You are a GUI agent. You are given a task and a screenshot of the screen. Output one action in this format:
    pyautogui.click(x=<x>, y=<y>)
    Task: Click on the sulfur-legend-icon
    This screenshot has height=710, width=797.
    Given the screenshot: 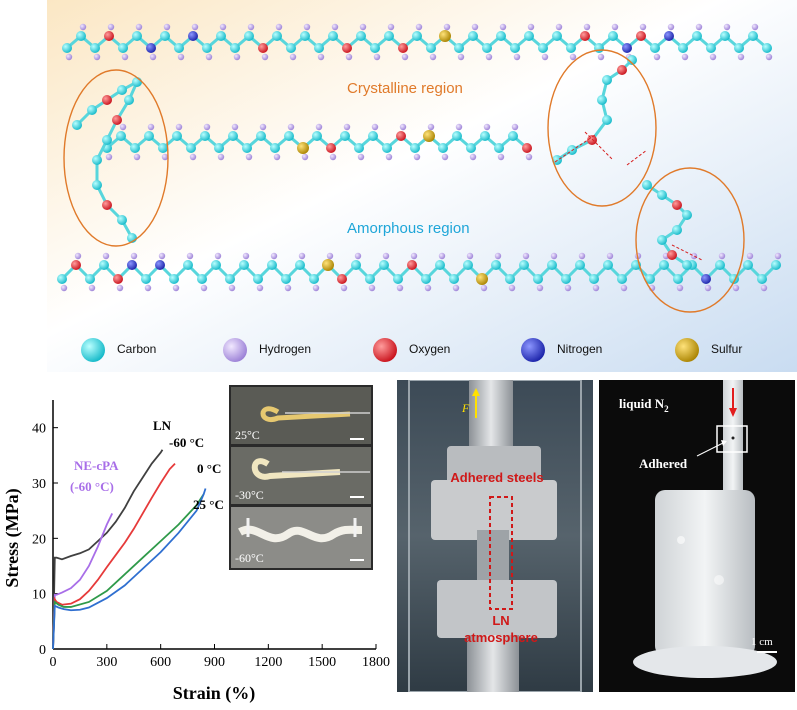 What is the action you would take?
    pyautogui.click(x=687, y=350)
    